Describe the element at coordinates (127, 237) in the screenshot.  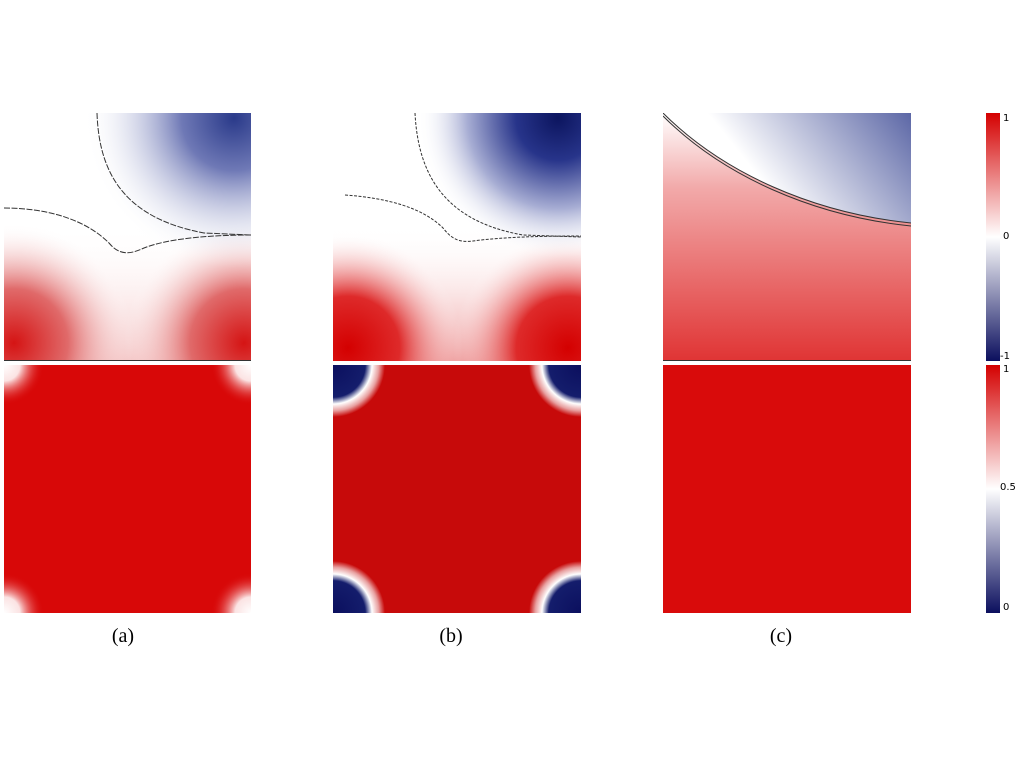
I see `panel-a-top` at that location.